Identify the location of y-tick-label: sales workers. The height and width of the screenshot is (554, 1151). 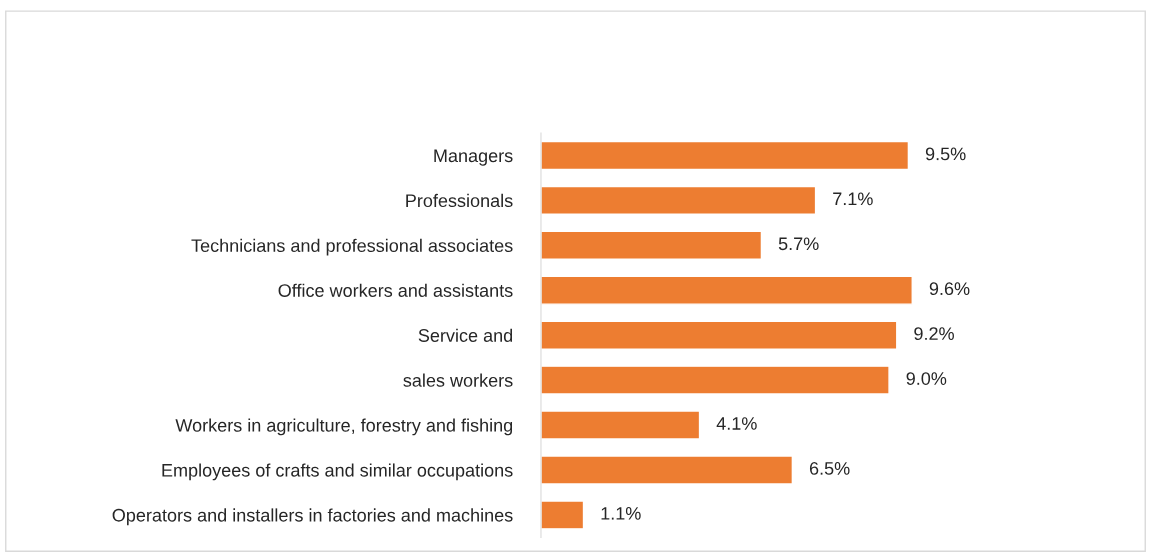
(458, 380).